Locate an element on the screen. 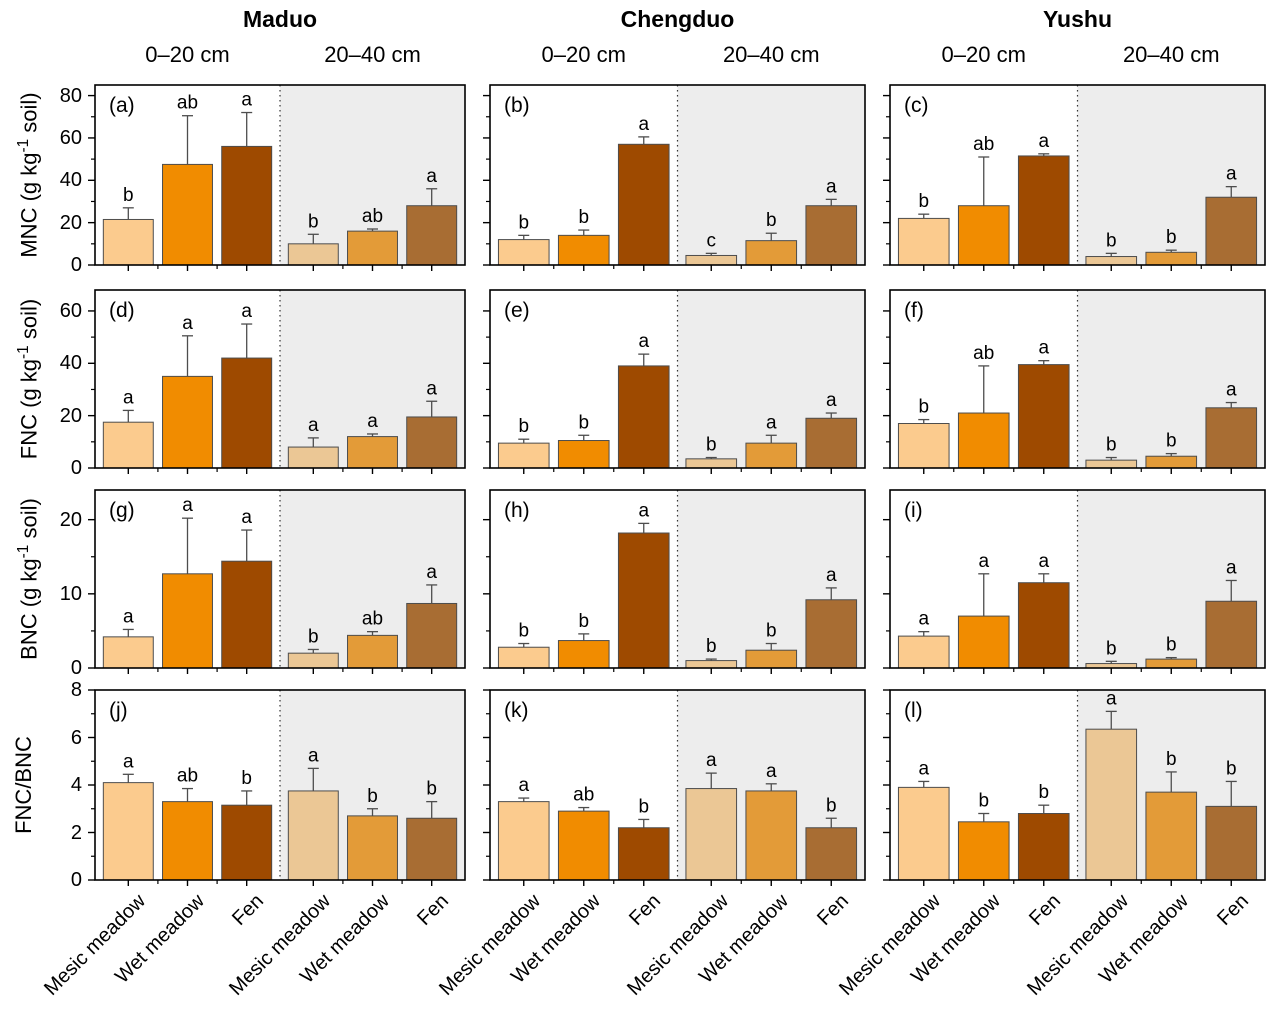 This screenshot has height=1031, width=1268. panel-h: b b a b b a (h) is located at coordinates (674, 581).